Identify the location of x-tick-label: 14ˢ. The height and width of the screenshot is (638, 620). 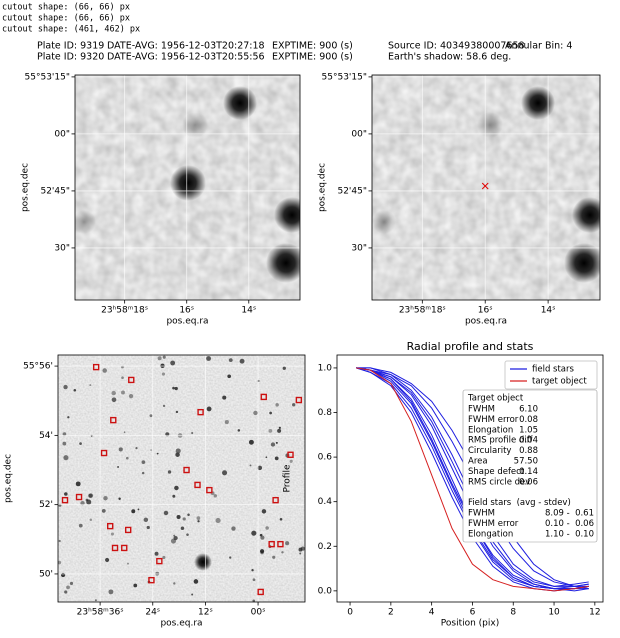
(248, 311).